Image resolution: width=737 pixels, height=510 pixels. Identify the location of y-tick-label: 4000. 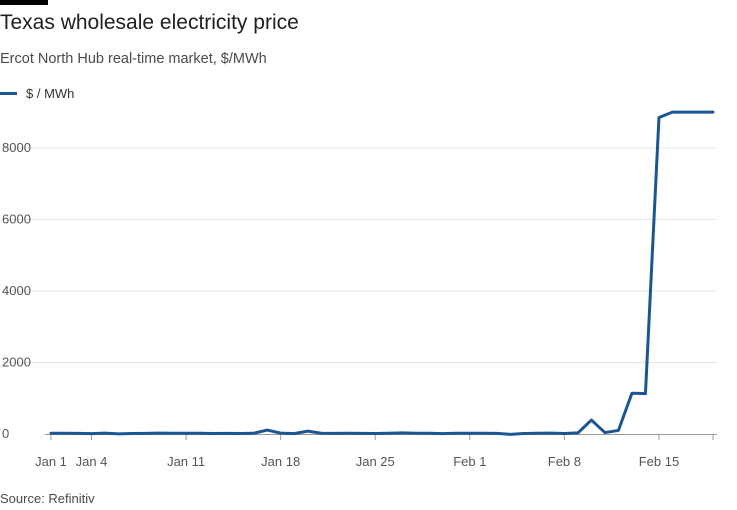
(16, 290).